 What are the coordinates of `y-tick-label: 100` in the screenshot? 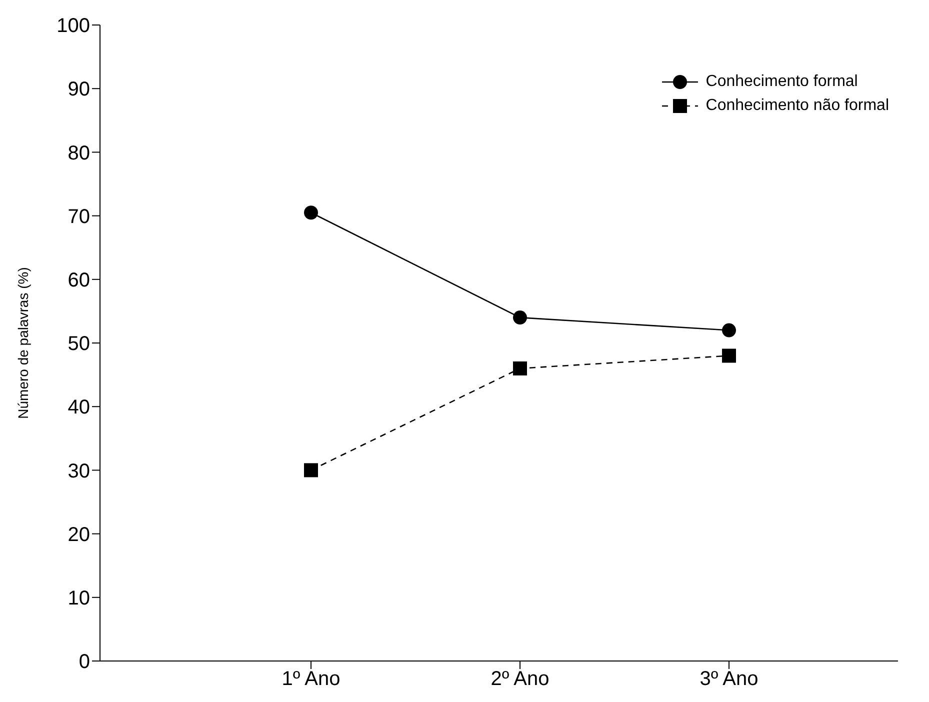 It's located at (73, 26).